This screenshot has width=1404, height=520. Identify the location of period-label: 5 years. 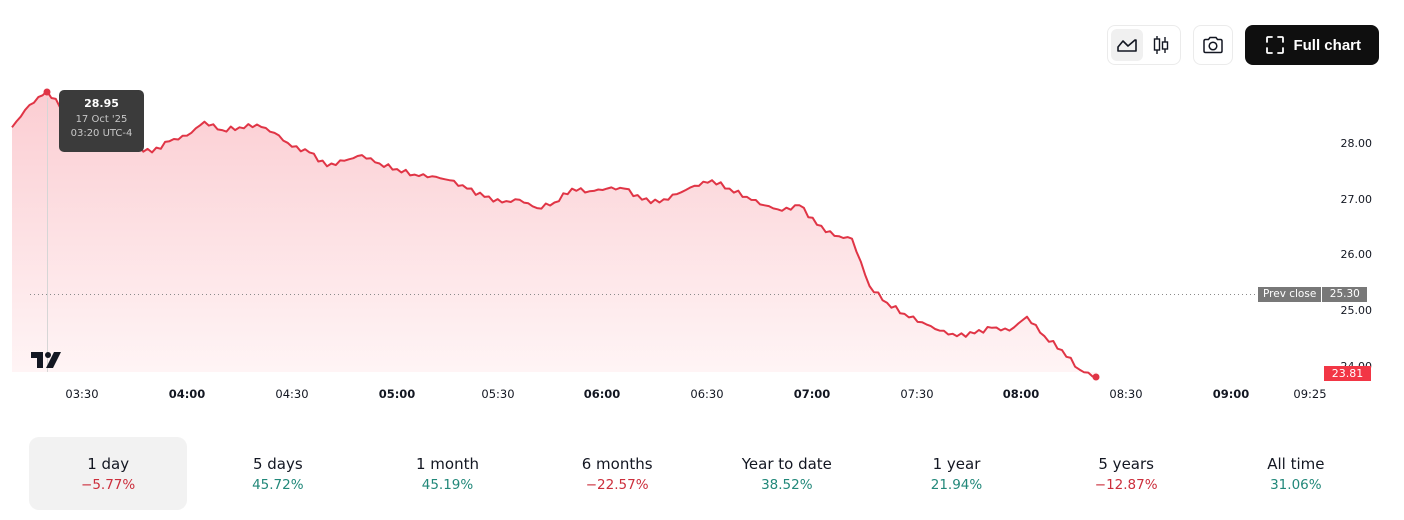
(1126, 463).